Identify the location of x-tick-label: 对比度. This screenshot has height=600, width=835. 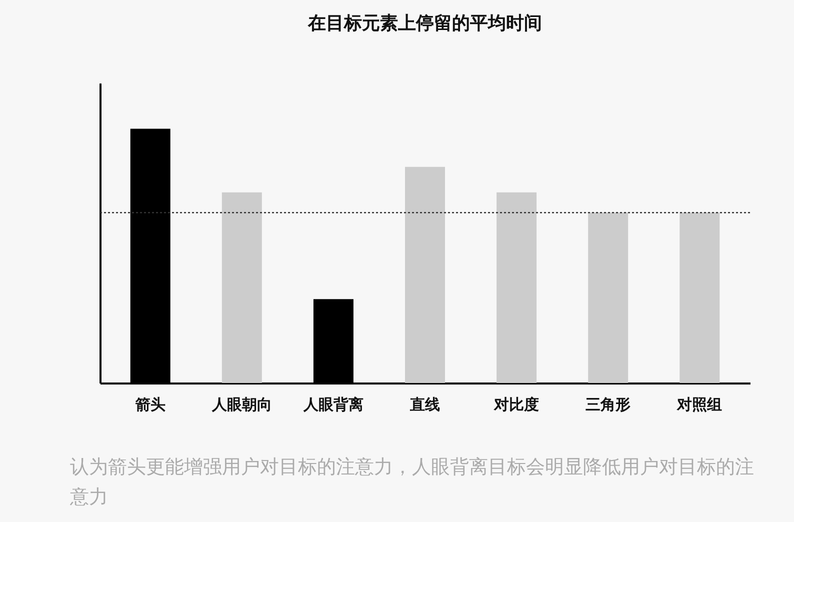
(516, 405).